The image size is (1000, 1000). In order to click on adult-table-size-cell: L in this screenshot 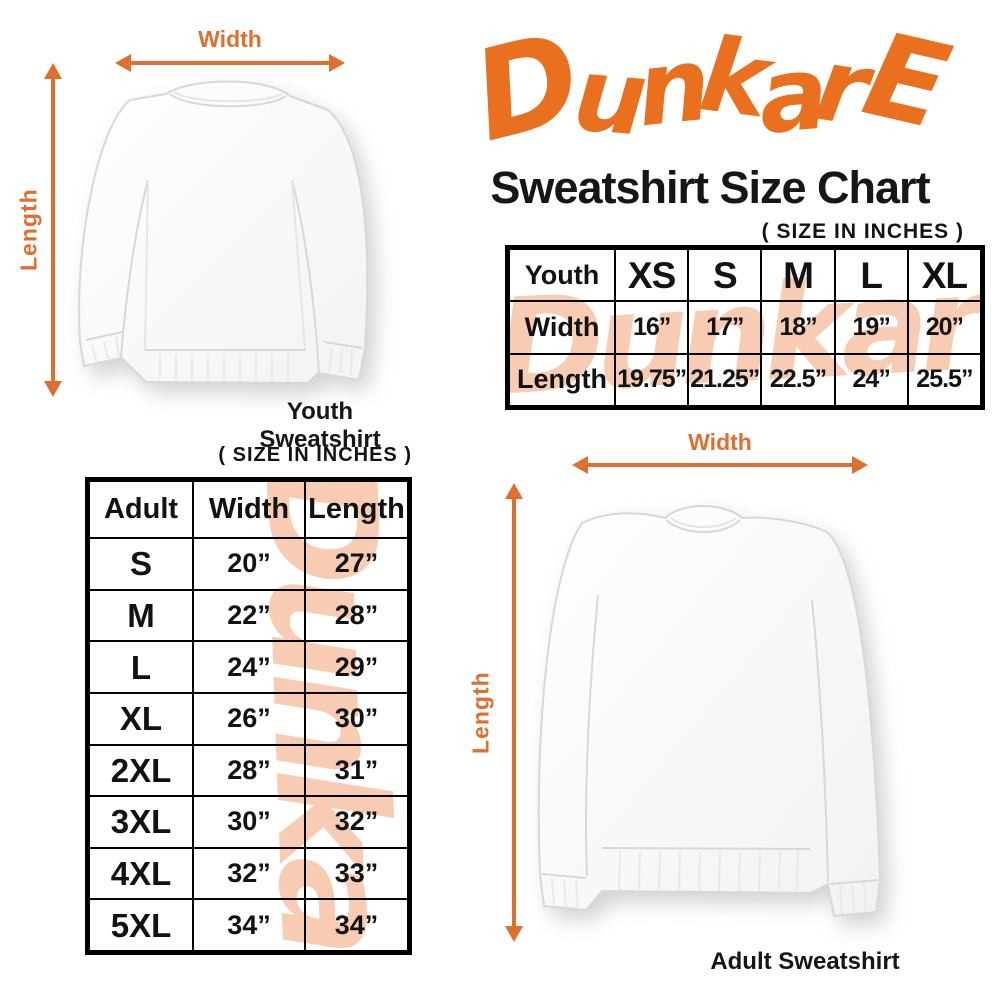, I will do `click(141, 667)`.